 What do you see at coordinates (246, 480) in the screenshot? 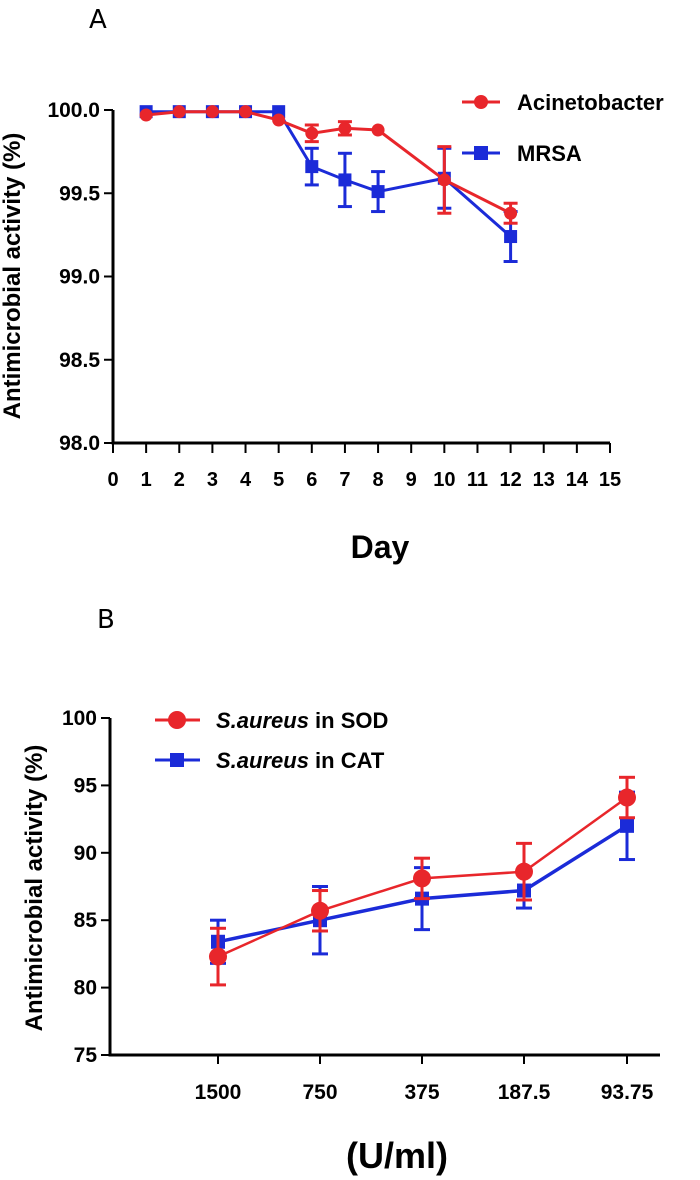
I see `a-xtick-label-4: 4` at bounding box center [246, 480].